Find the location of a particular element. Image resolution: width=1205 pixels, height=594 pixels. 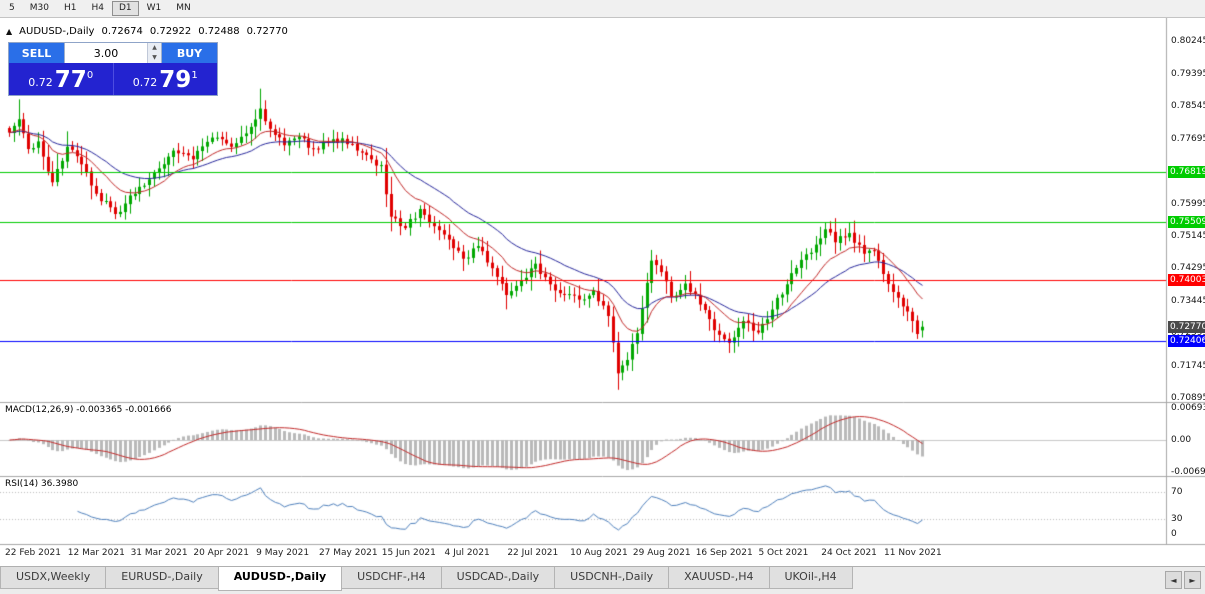

price-axis-label: 0.75995 is located at coordinates (1188, 203).